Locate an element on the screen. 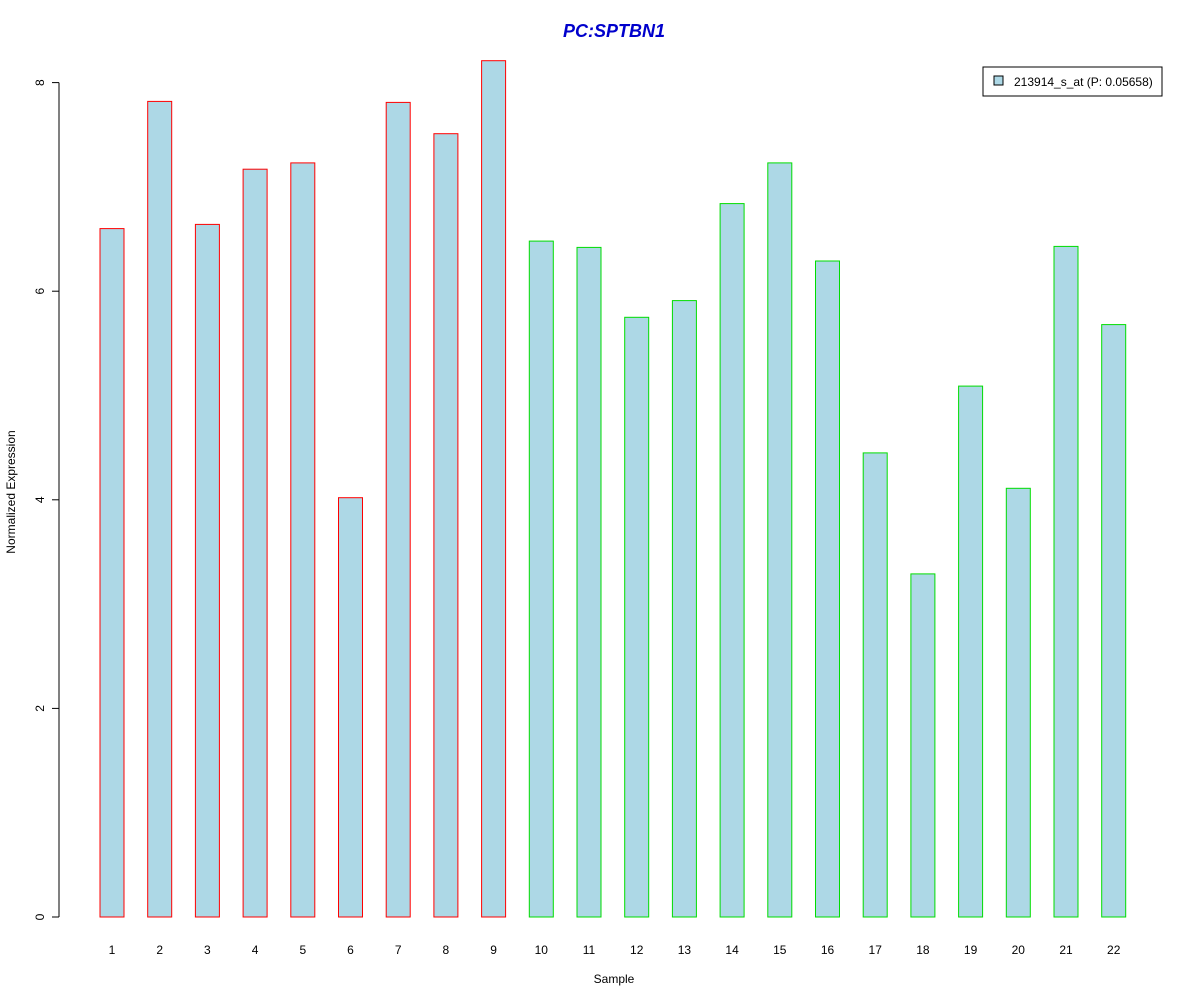 The height and width of the screenshot is (1000, 1200). y-tick-label: 2 is located at coordinates (40, 708).